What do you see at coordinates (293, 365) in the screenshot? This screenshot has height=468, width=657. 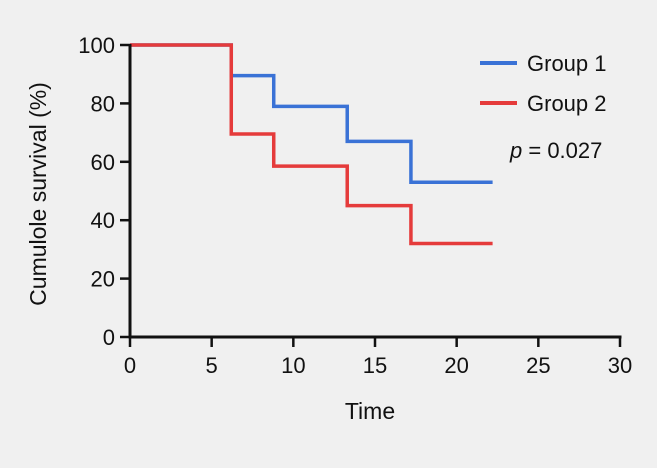 I see `x-tick-label-10: 10` at bounding box center [293, 365].